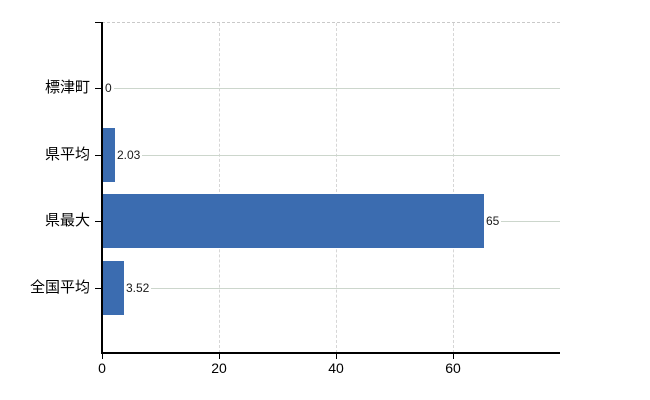 This screenshot has height=400, width=650. Describe the element at coordinates (67, 220) in the screenshot. I see `category-label: 県最大` at that location.